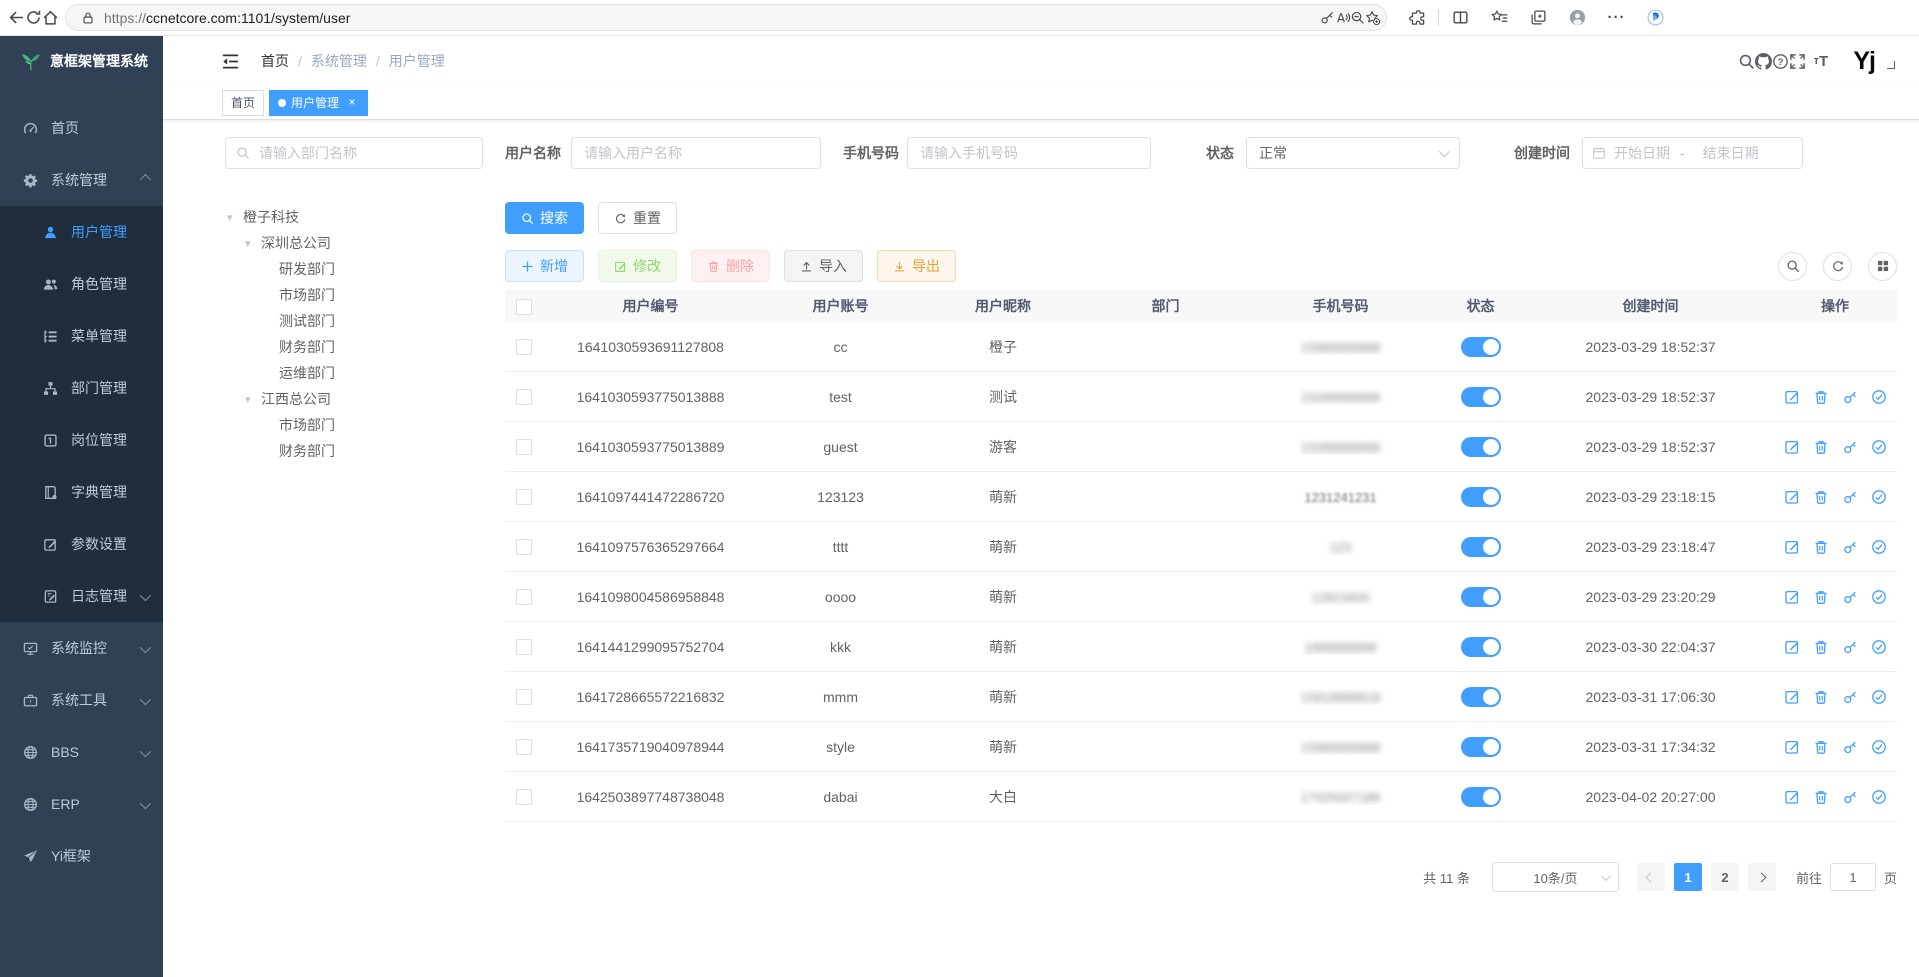 The image size is (1919, 977). I want to click on zoom-out-icon, so click(1357, 17).